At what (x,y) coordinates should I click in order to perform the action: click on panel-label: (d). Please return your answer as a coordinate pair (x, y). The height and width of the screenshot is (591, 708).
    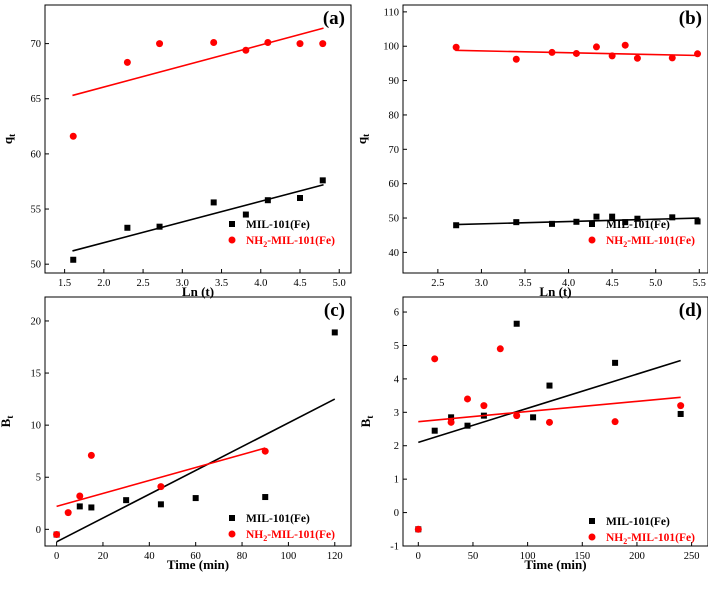
    Looking at the image, I should click on (690, 310).